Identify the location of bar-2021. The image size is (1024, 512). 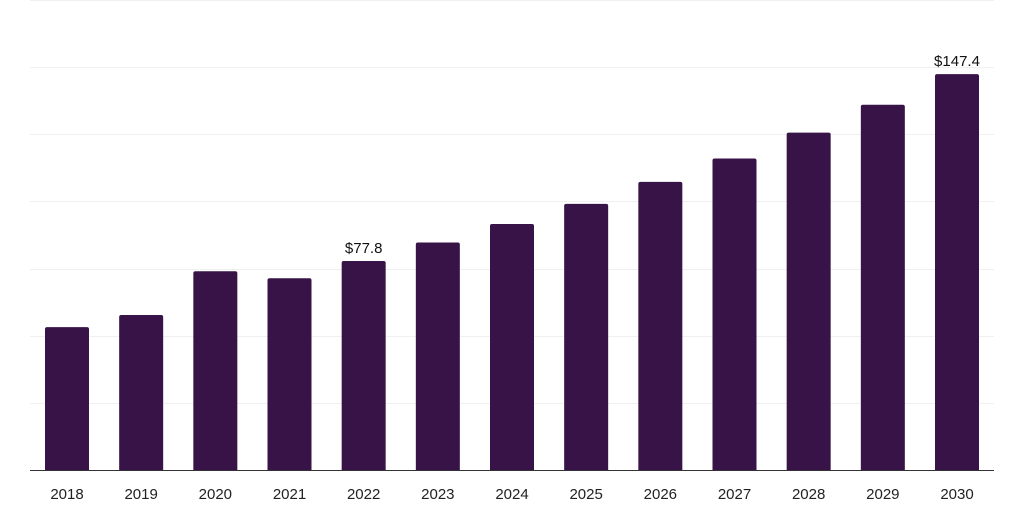
(289, 374).